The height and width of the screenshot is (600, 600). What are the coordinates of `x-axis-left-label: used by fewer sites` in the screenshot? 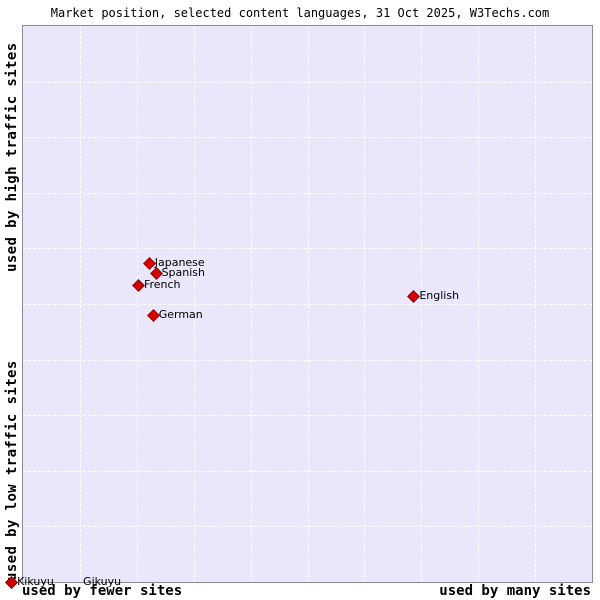 It's located at (102, 591).